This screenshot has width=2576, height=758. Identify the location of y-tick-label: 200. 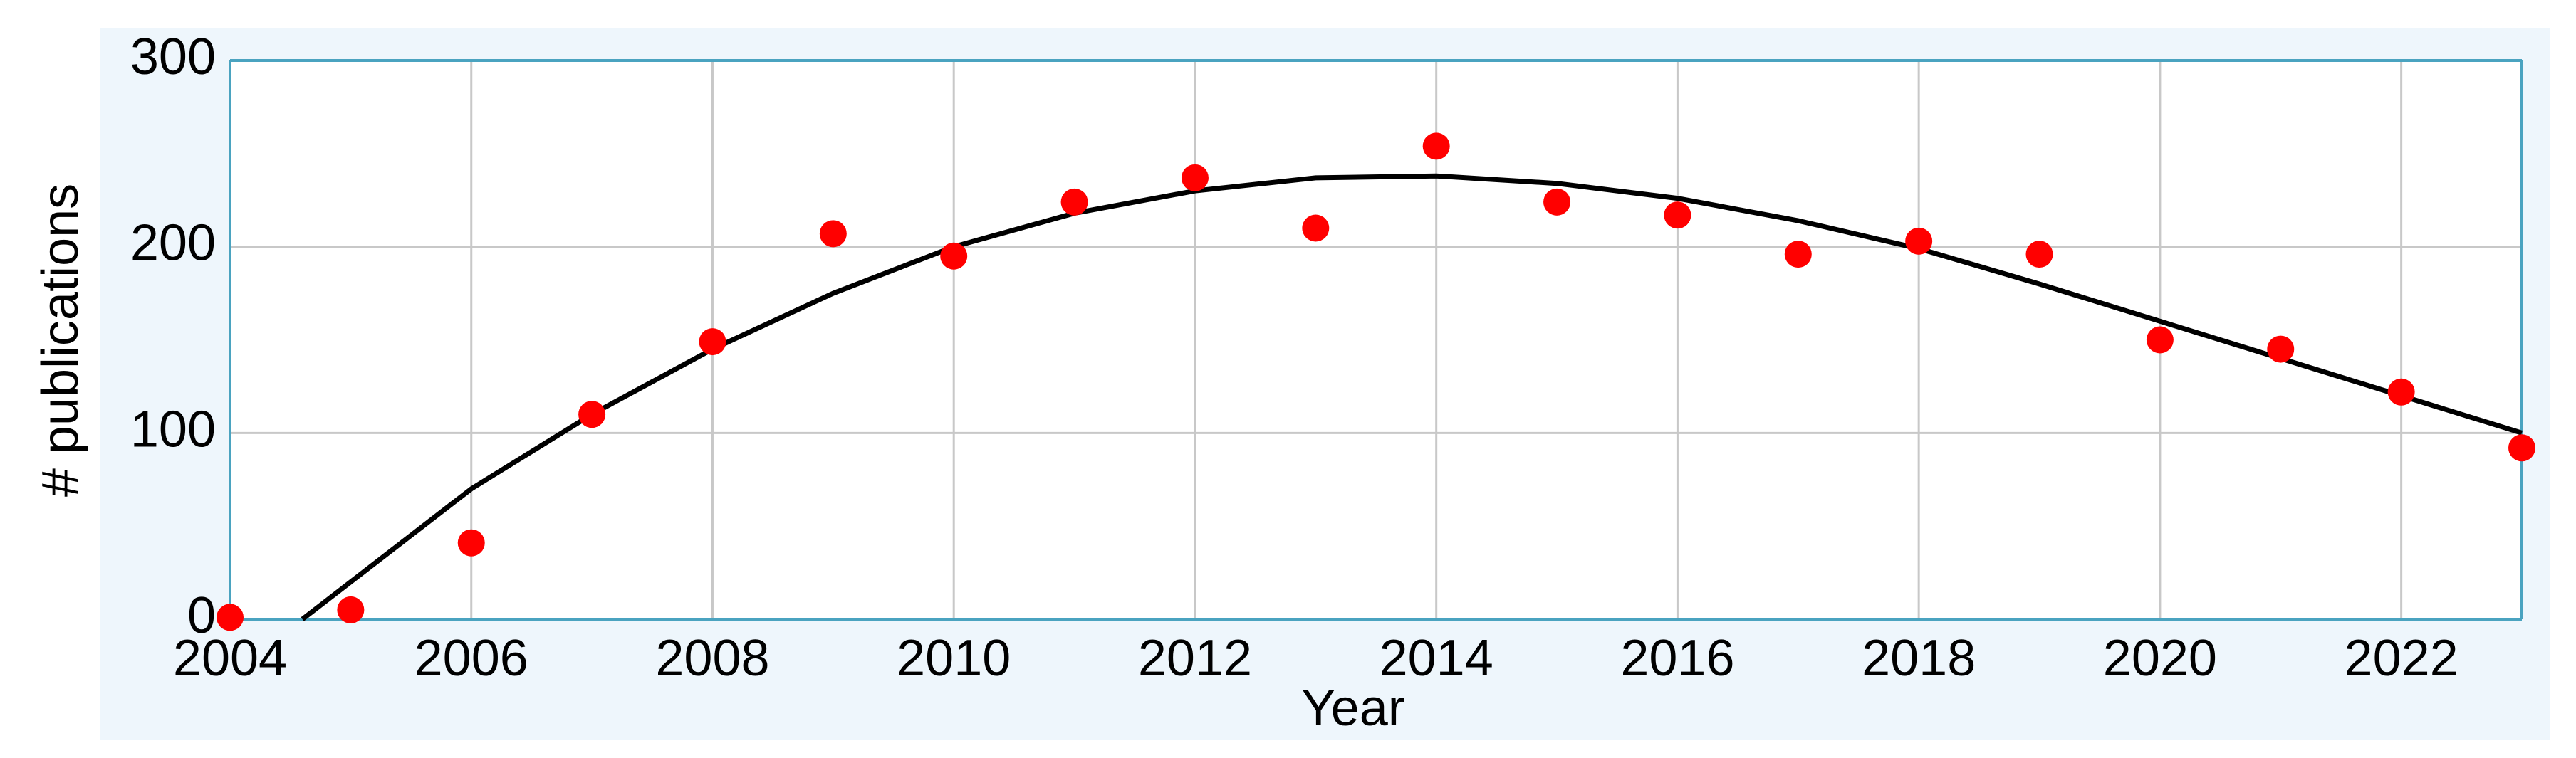
(173, 243).